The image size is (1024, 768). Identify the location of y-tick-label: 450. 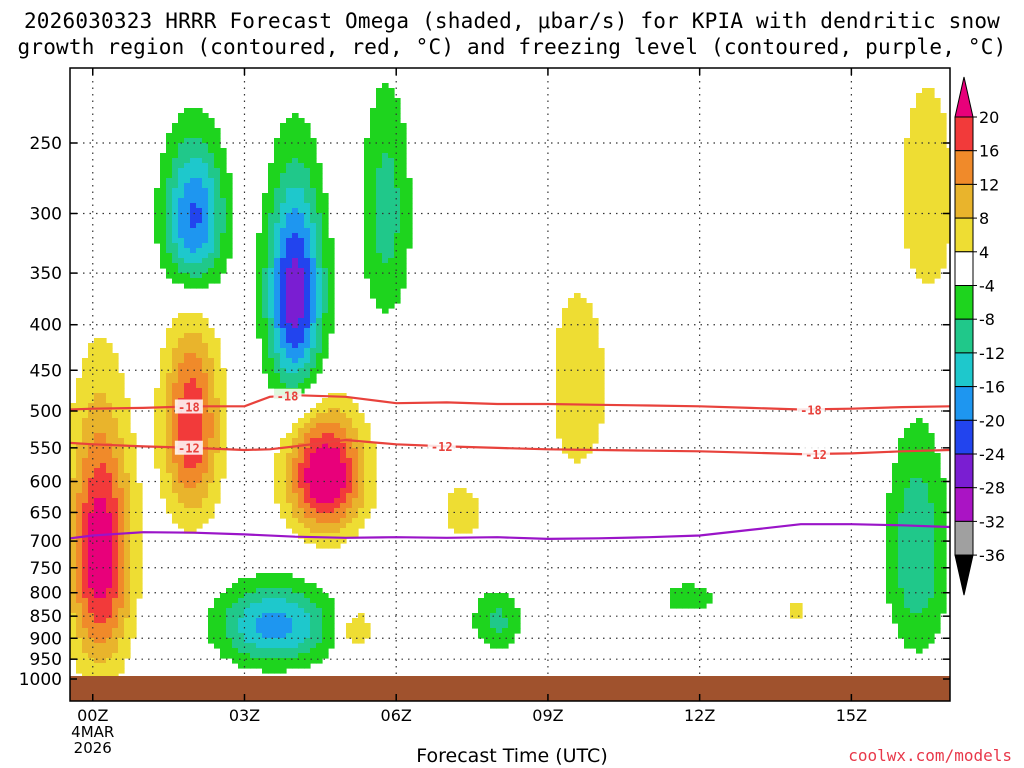
(46, 371).